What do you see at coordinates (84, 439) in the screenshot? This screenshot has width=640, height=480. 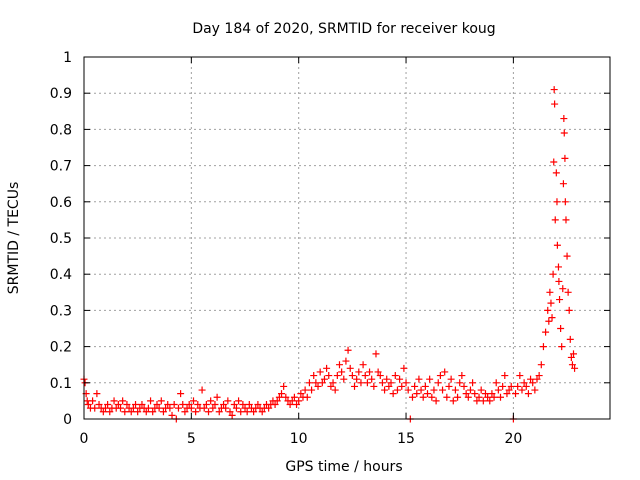 I see `x-tick-label: 0` at bounding box center [84, 439].